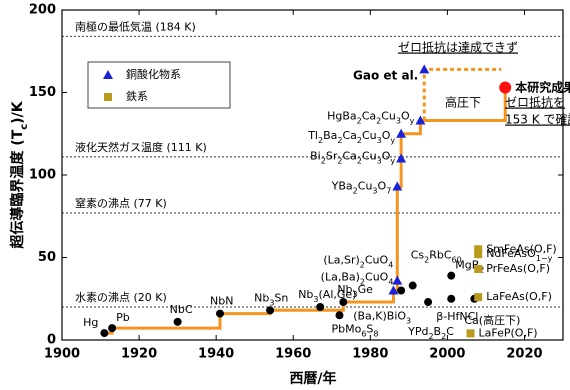 The height and width of the screenshot is (390, 570). I want to click on label-part: PrFeAs(O,F), so click(518, 268).